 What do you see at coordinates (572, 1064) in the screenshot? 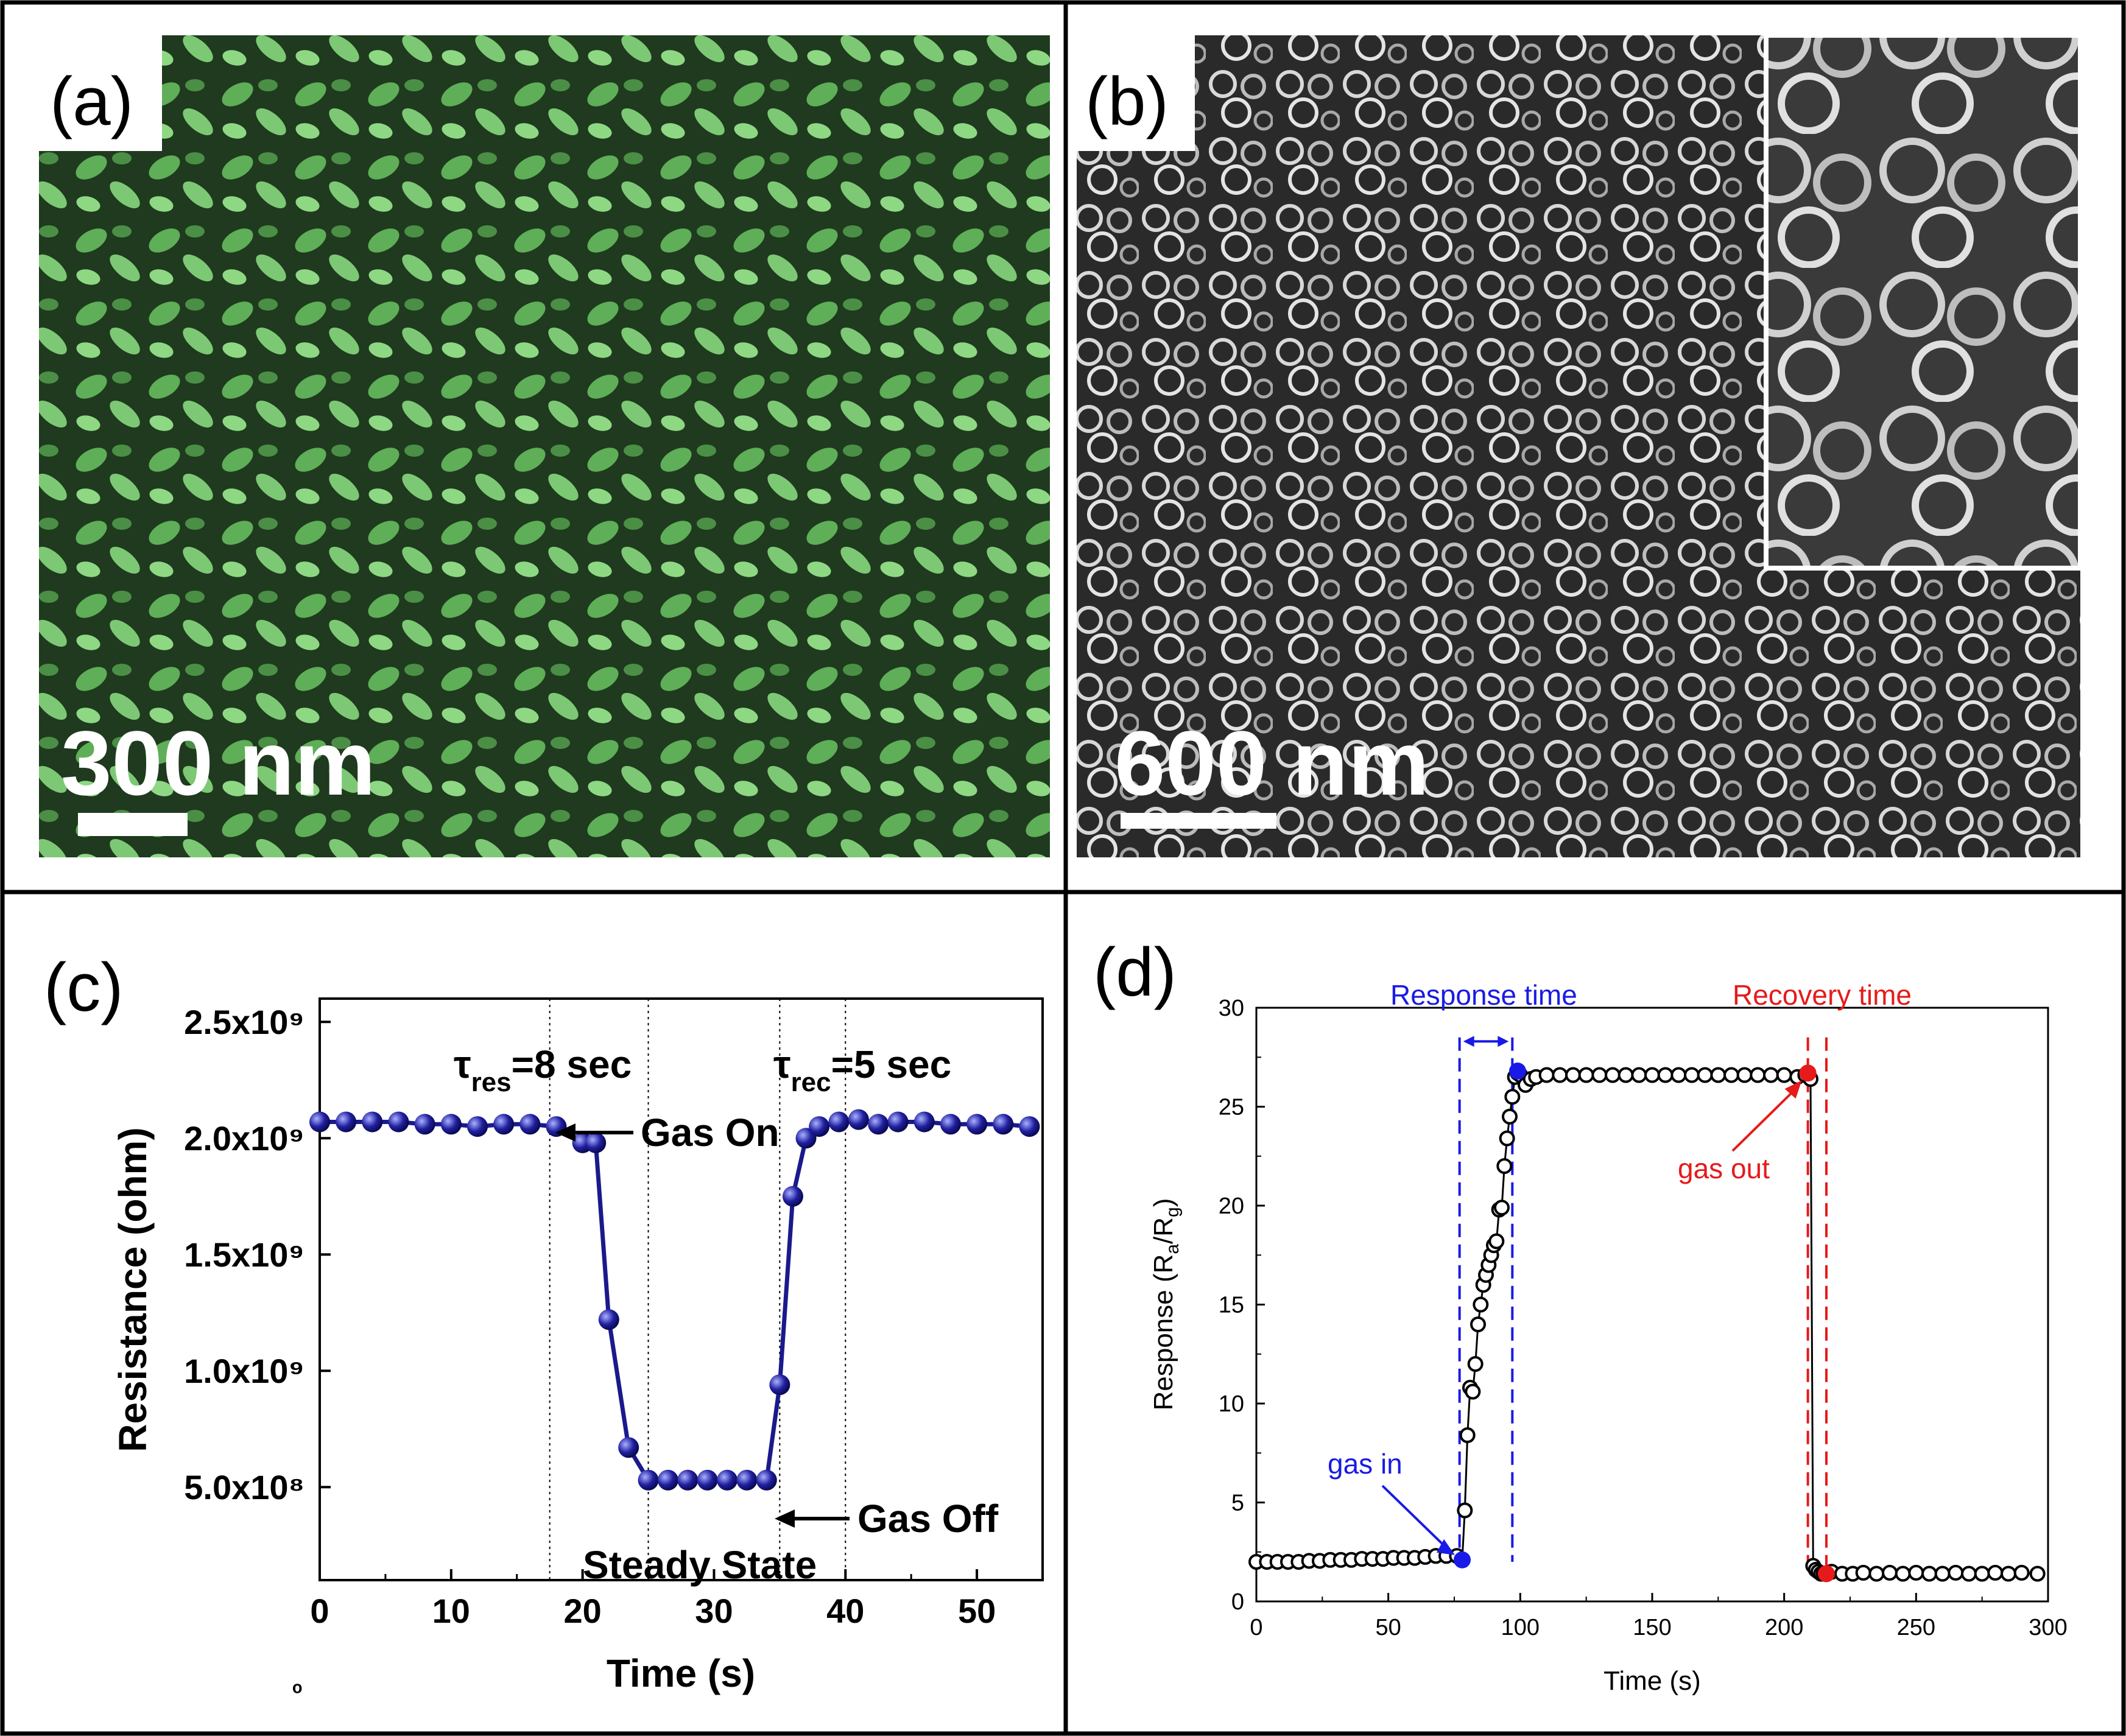
I see `c-tau-res-value: =8 sec` at bounding box center [572, 1064].